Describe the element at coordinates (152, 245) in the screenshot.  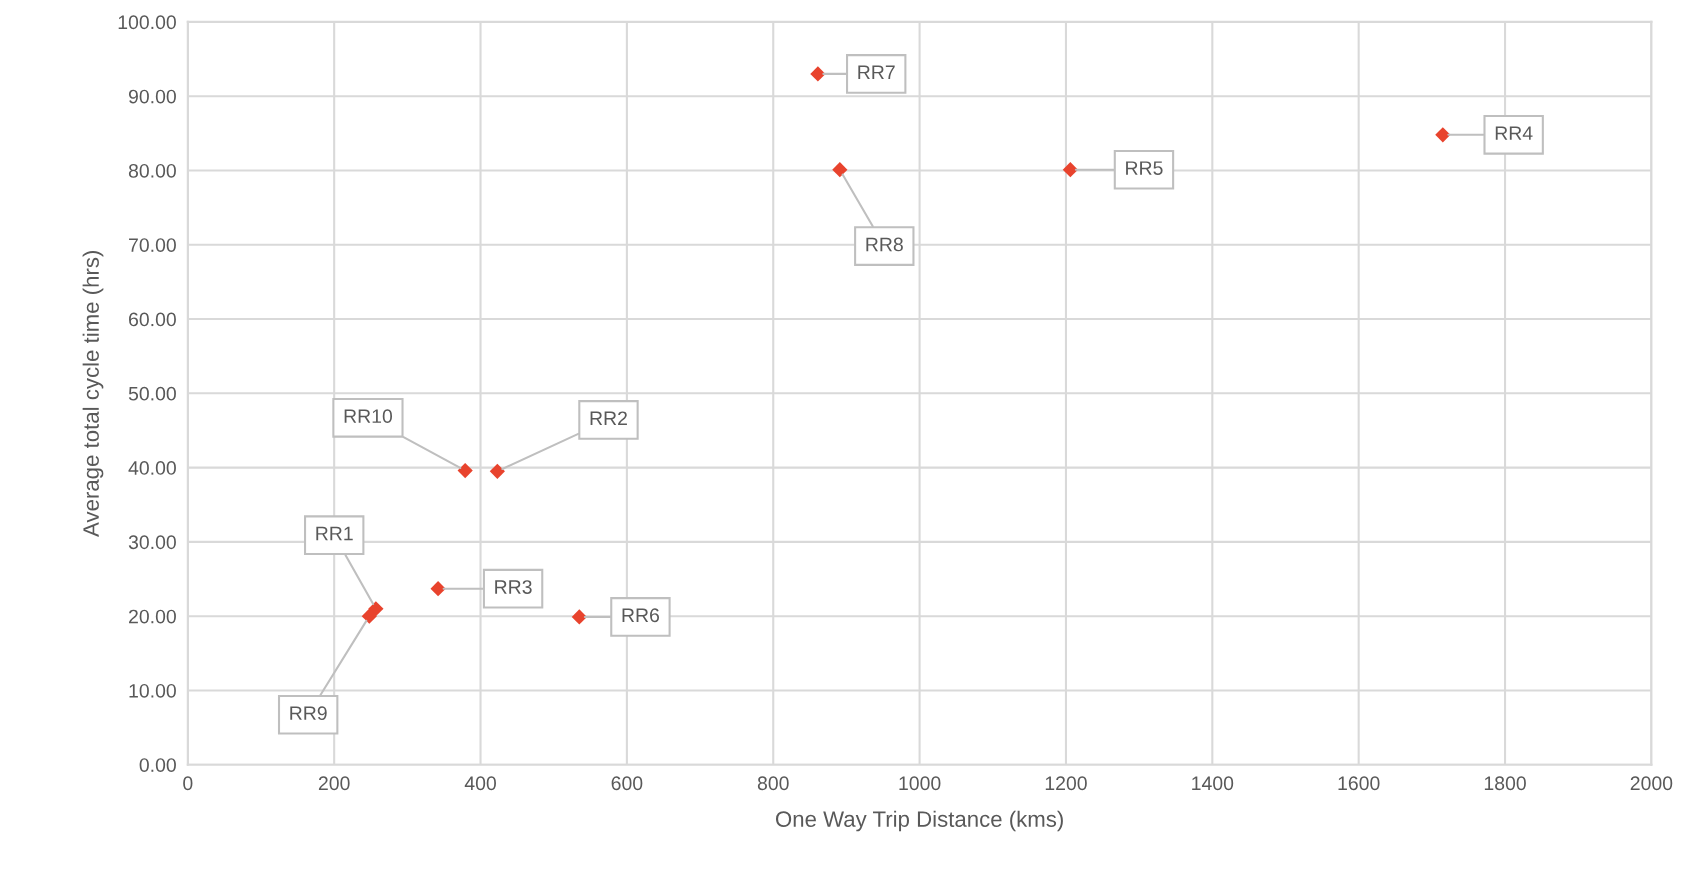
I see `y-tick-label: 70.00` at that location.